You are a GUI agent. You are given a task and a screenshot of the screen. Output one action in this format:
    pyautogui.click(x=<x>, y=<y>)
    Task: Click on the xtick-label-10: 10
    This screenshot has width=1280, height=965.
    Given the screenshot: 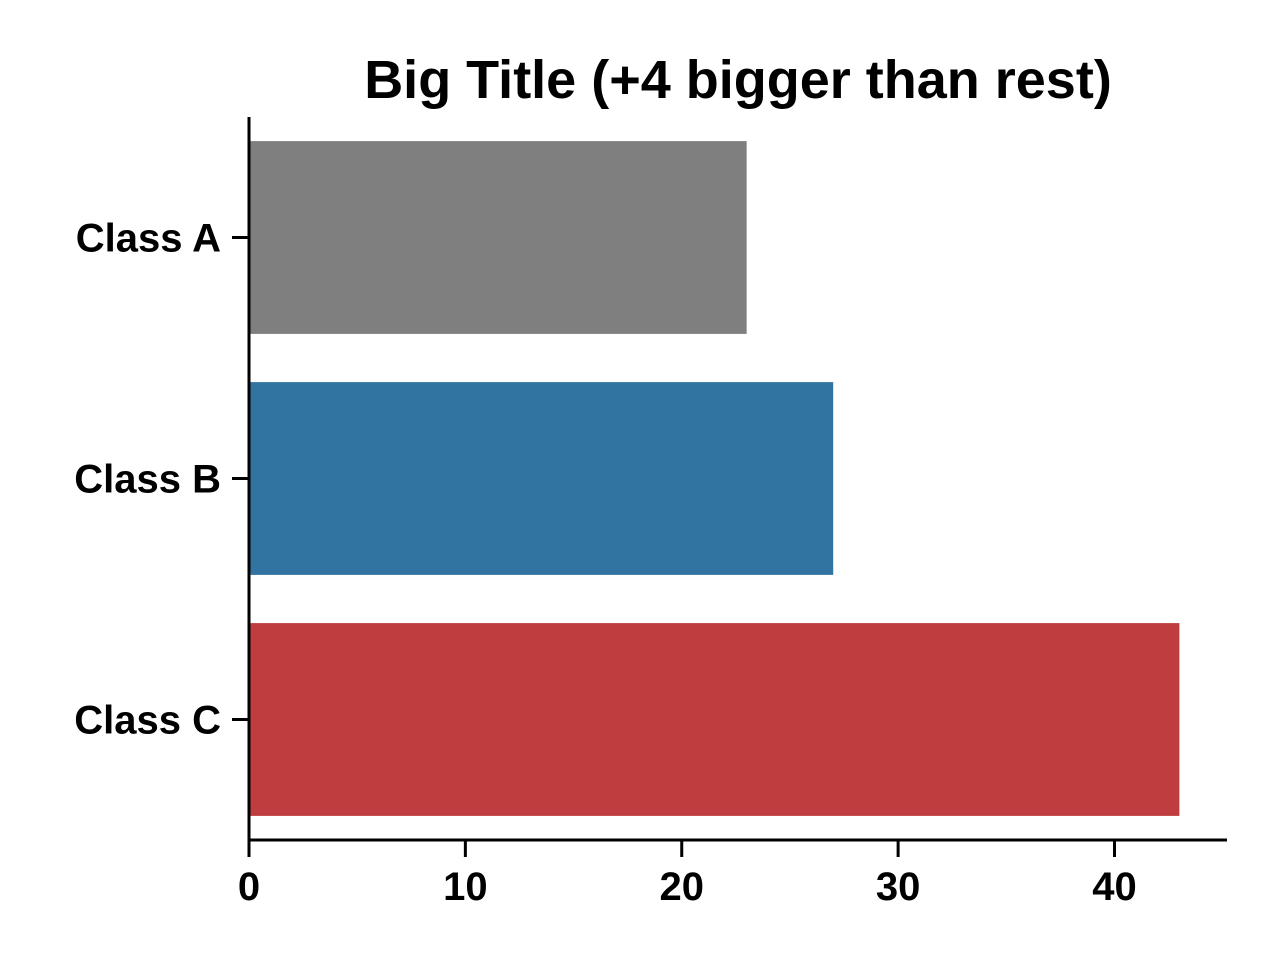 What is the action you would take?
    pyautogui.click(x=465, y=887)
    